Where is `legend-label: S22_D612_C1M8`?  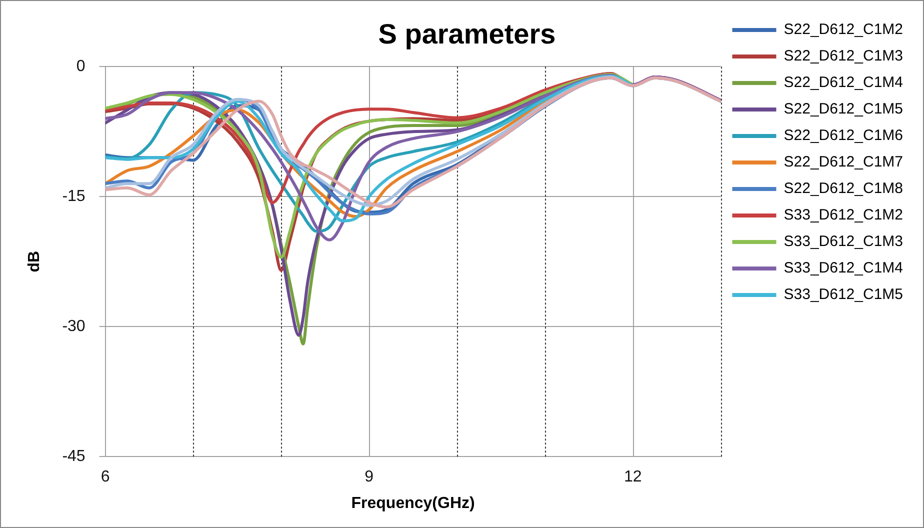 legend-label: S22_D612_C1M8 is located at coordinates (844, 189).